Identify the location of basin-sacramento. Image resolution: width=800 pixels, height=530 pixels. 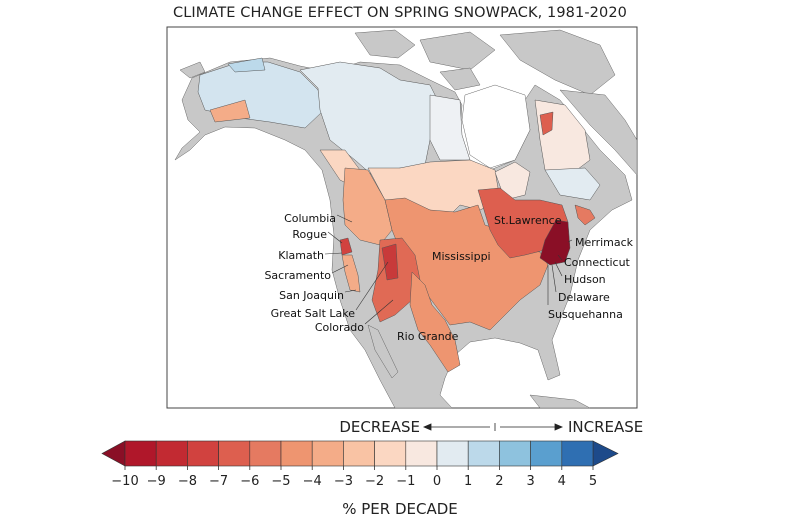
(351, 273).